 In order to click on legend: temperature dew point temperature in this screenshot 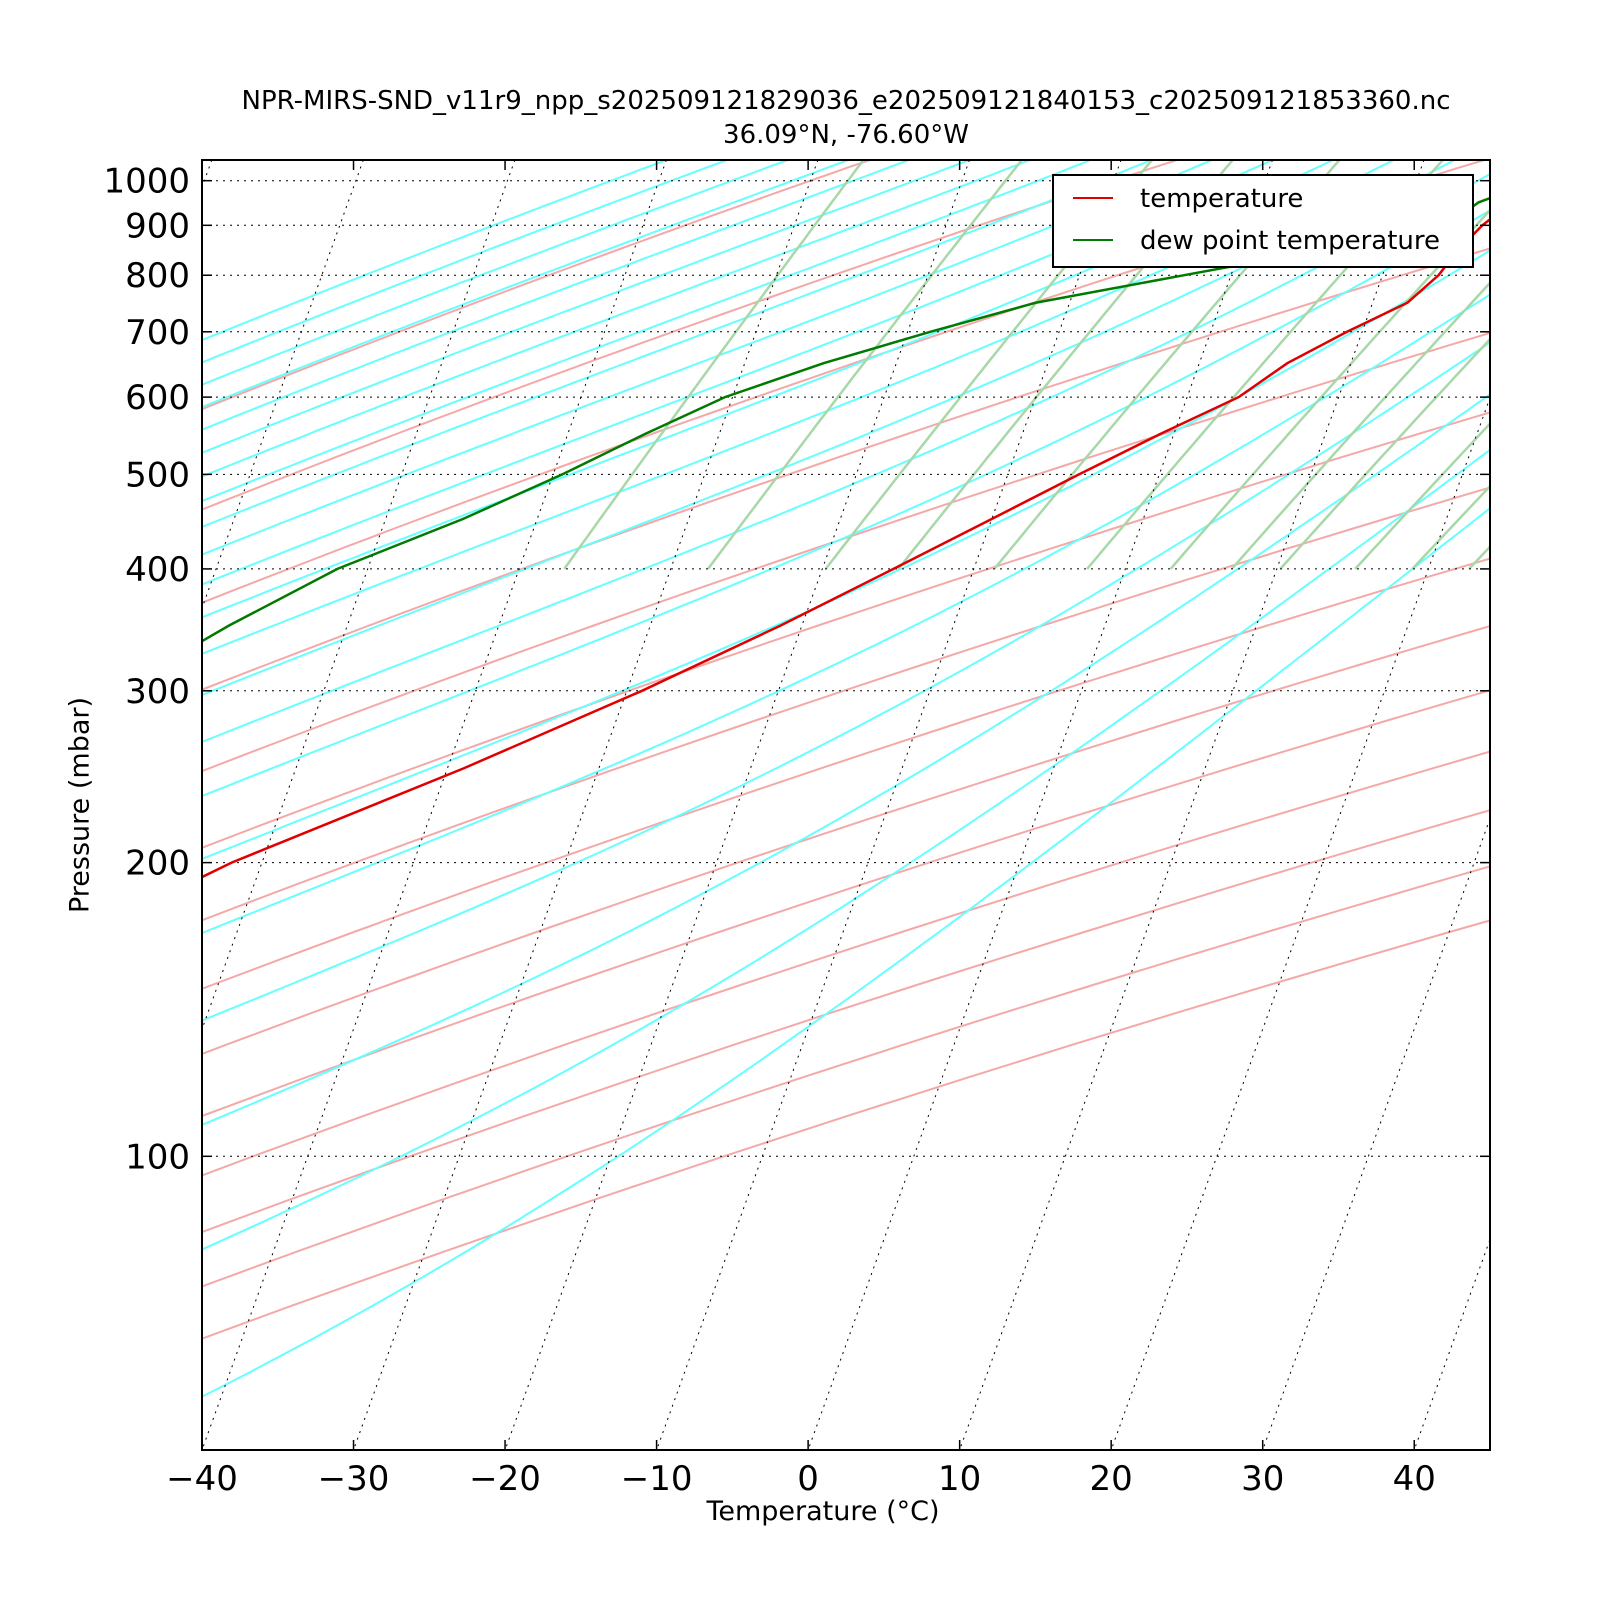, I will do `click(1263, 221)`.